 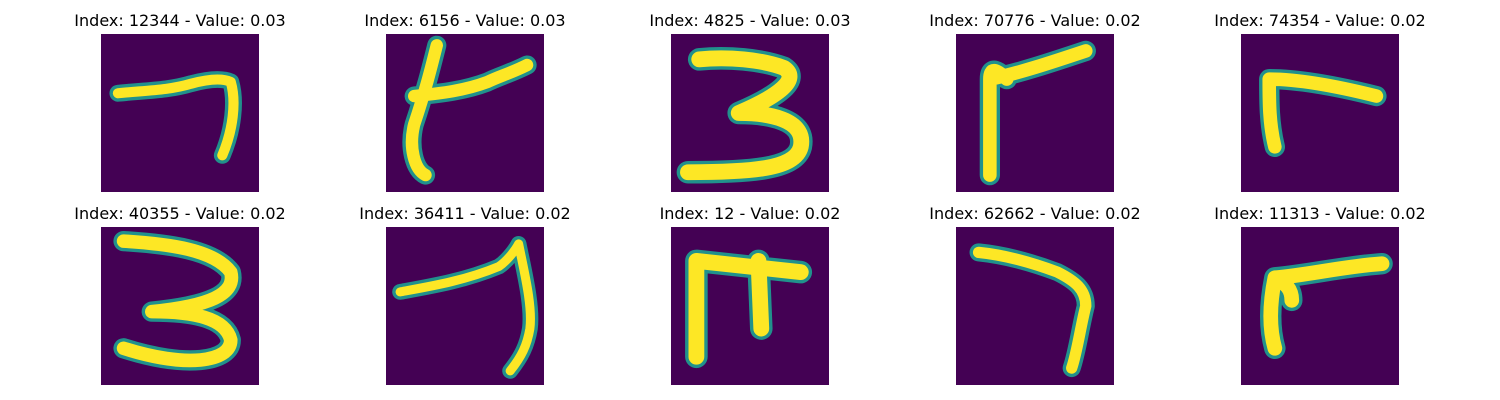 What do you see at coordinates (750, 20) in the screenshot?
I see `panel-title: Index: 4825 - Value: 0.03` at bounding box center [750, 20].